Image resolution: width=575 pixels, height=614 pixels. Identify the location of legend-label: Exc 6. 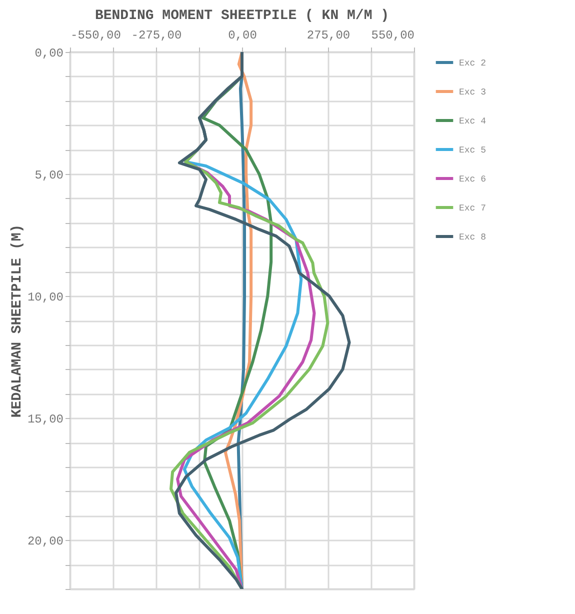
(472, 179).